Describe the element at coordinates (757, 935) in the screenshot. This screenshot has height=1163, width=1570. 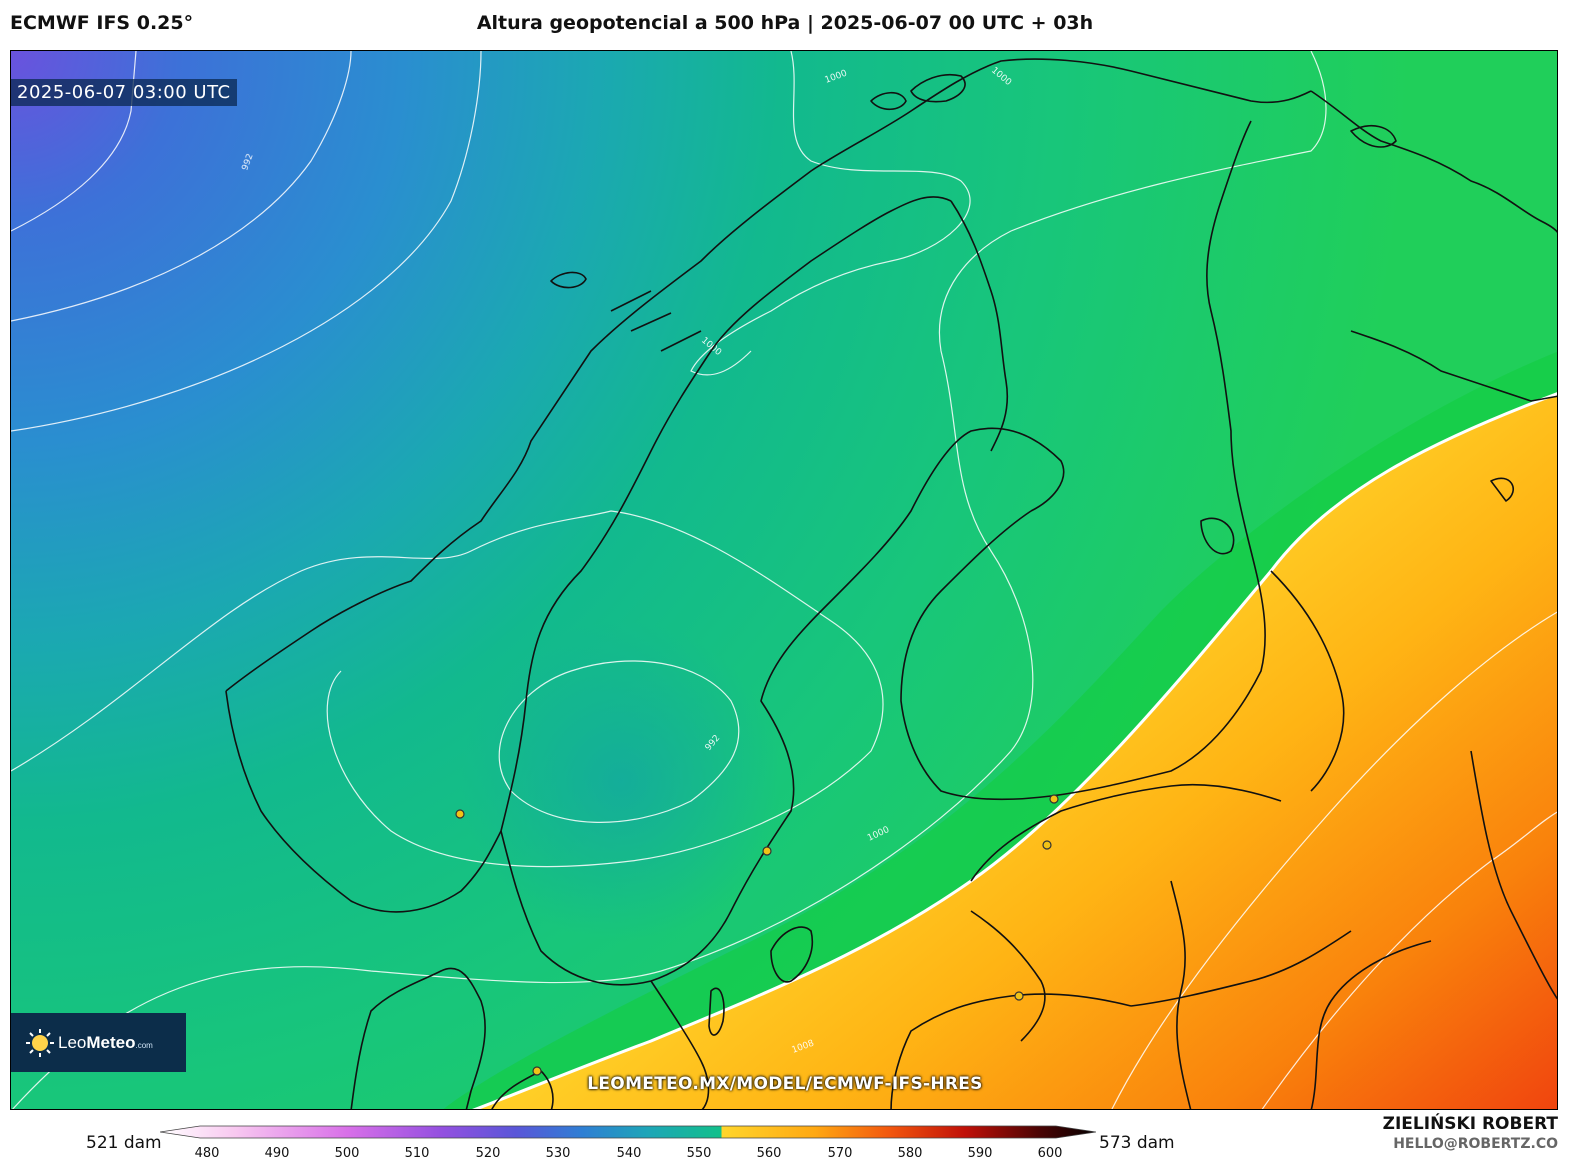
I see `city-markers` at that location.